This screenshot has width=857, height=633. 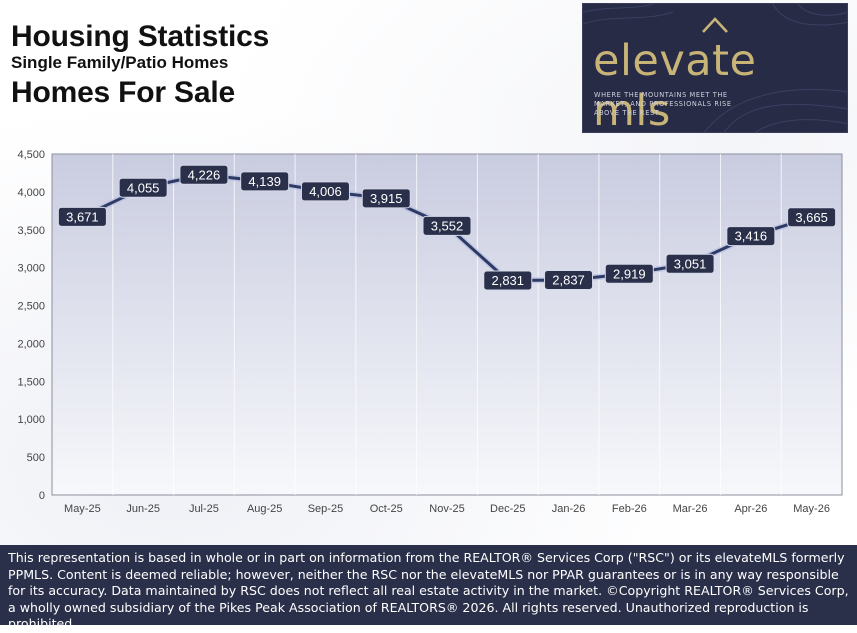 I want to click on roof-mark-icon, so click(x=715, y=25).